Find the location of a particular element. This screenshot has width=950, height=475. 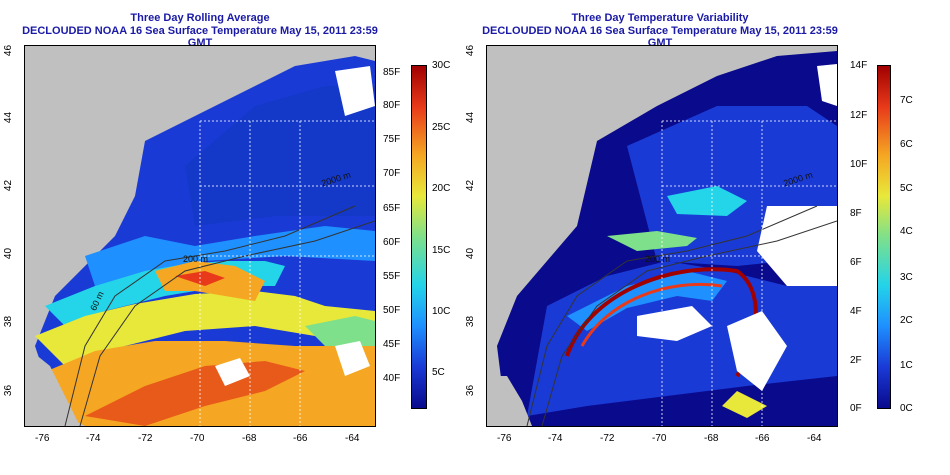

left-ytick: 42 is located at coordinates (9, 185).